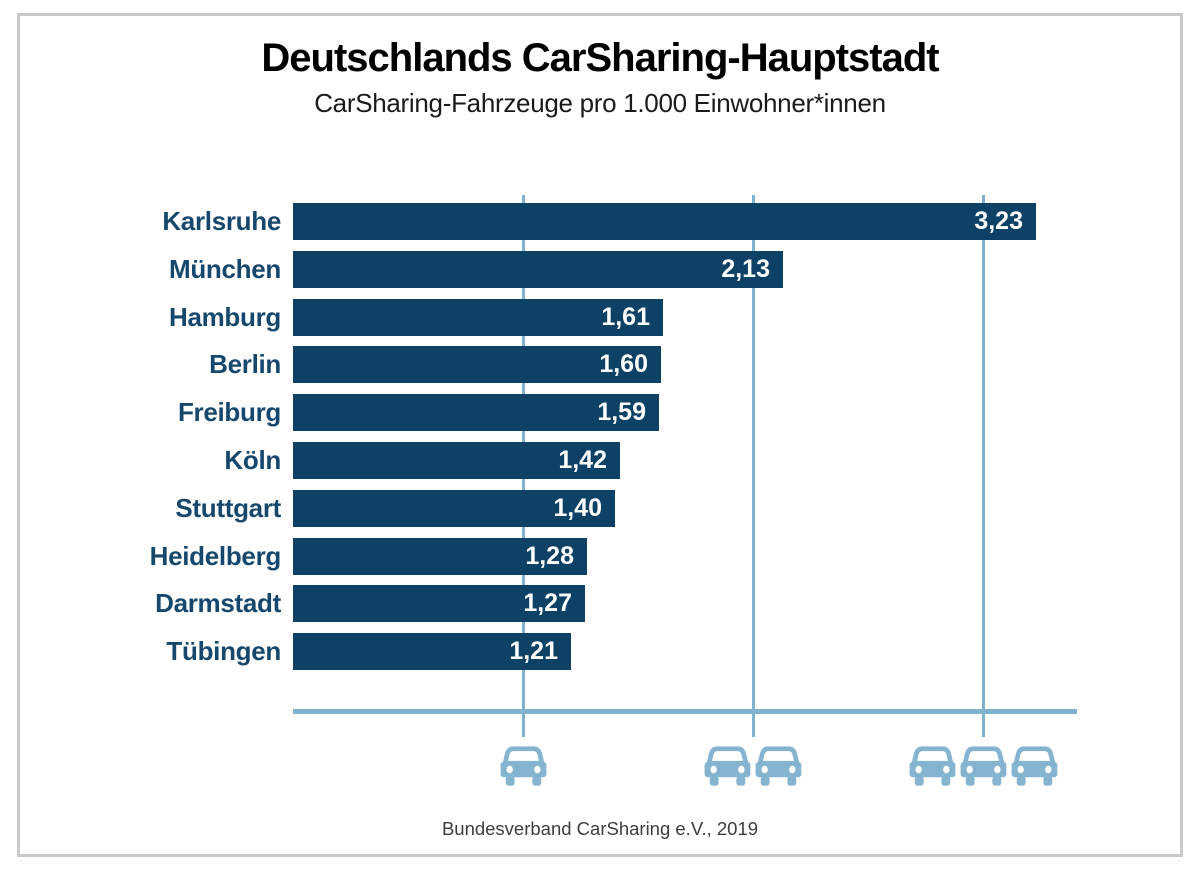 Image resolution: width=1200 pixels, height=875 pixels. Describe the element at coordinates (582, 460) in the screenshot. I see `value-label: 1,42` at that location.